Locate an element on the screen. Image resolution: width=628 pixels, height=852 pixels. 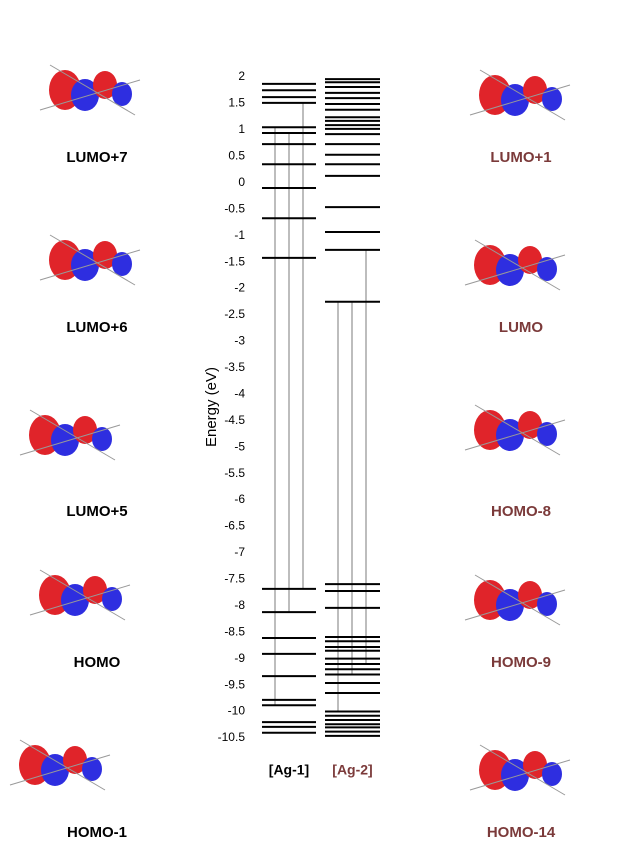
y-tick-label: -4 is located at coordinates (239, 393).